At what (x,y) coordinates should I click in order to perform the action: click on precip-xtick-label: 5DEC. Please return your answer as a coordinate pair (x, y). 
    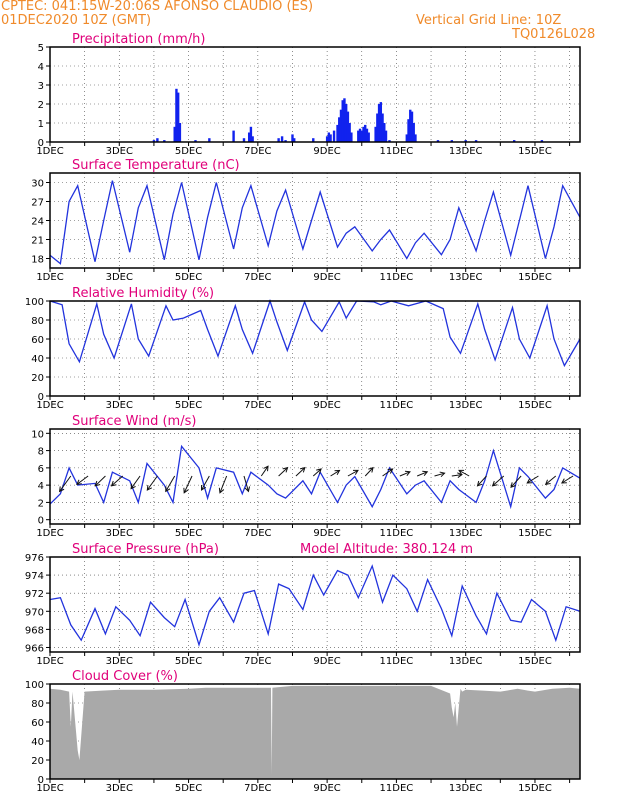
    Looking at the image, I should click on (188, 151).